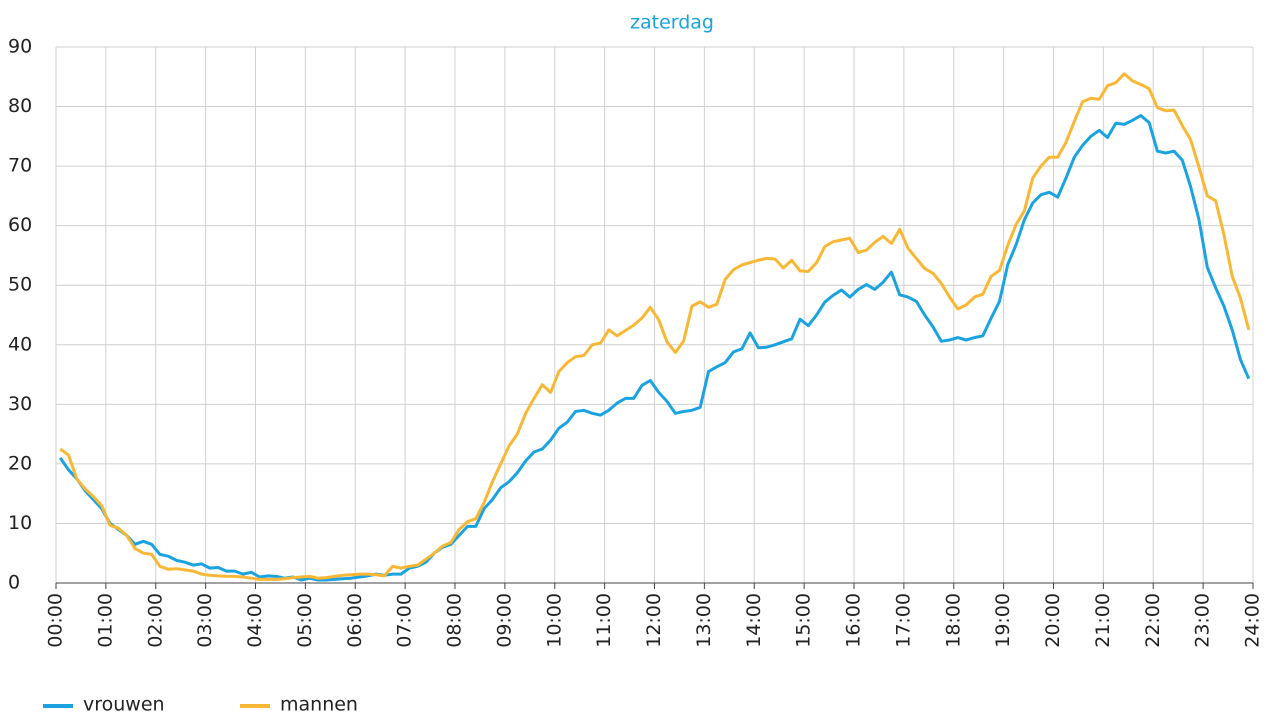 Image resolution: width=1274 pixels, height=717 pixels. Describe the element at coordinates (20, 404) in the screenshot. I see `y-tick-label: 30` at that location.